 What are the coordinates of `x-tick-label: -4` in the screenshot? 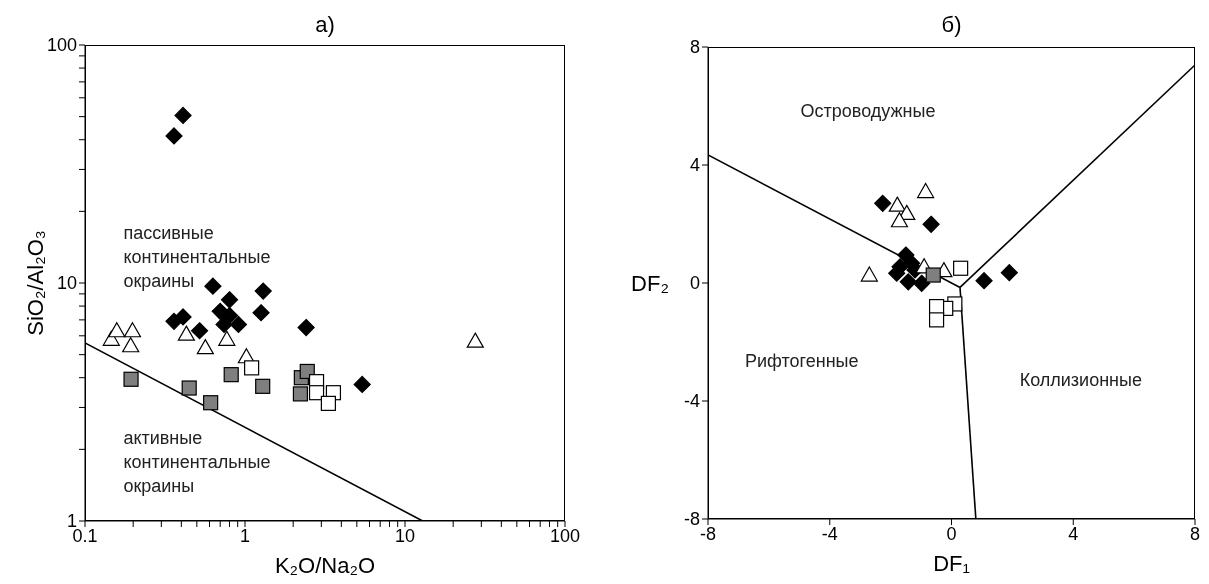 It's located at (829, 533).